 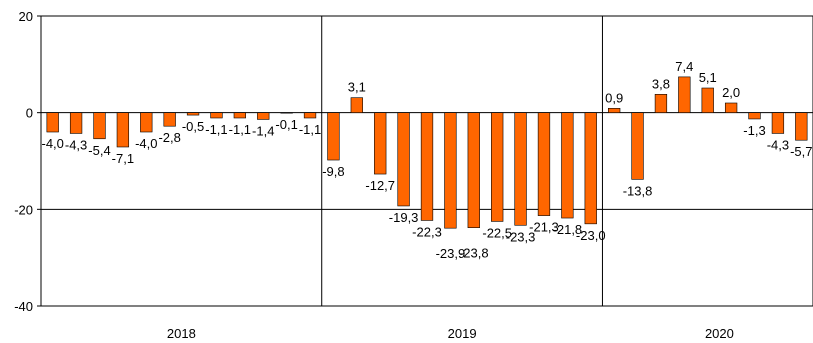 What do you see at coordinates (801, 151) in the screenshot?
I see `data-label: -5,7` at bounding box center [801, 151].